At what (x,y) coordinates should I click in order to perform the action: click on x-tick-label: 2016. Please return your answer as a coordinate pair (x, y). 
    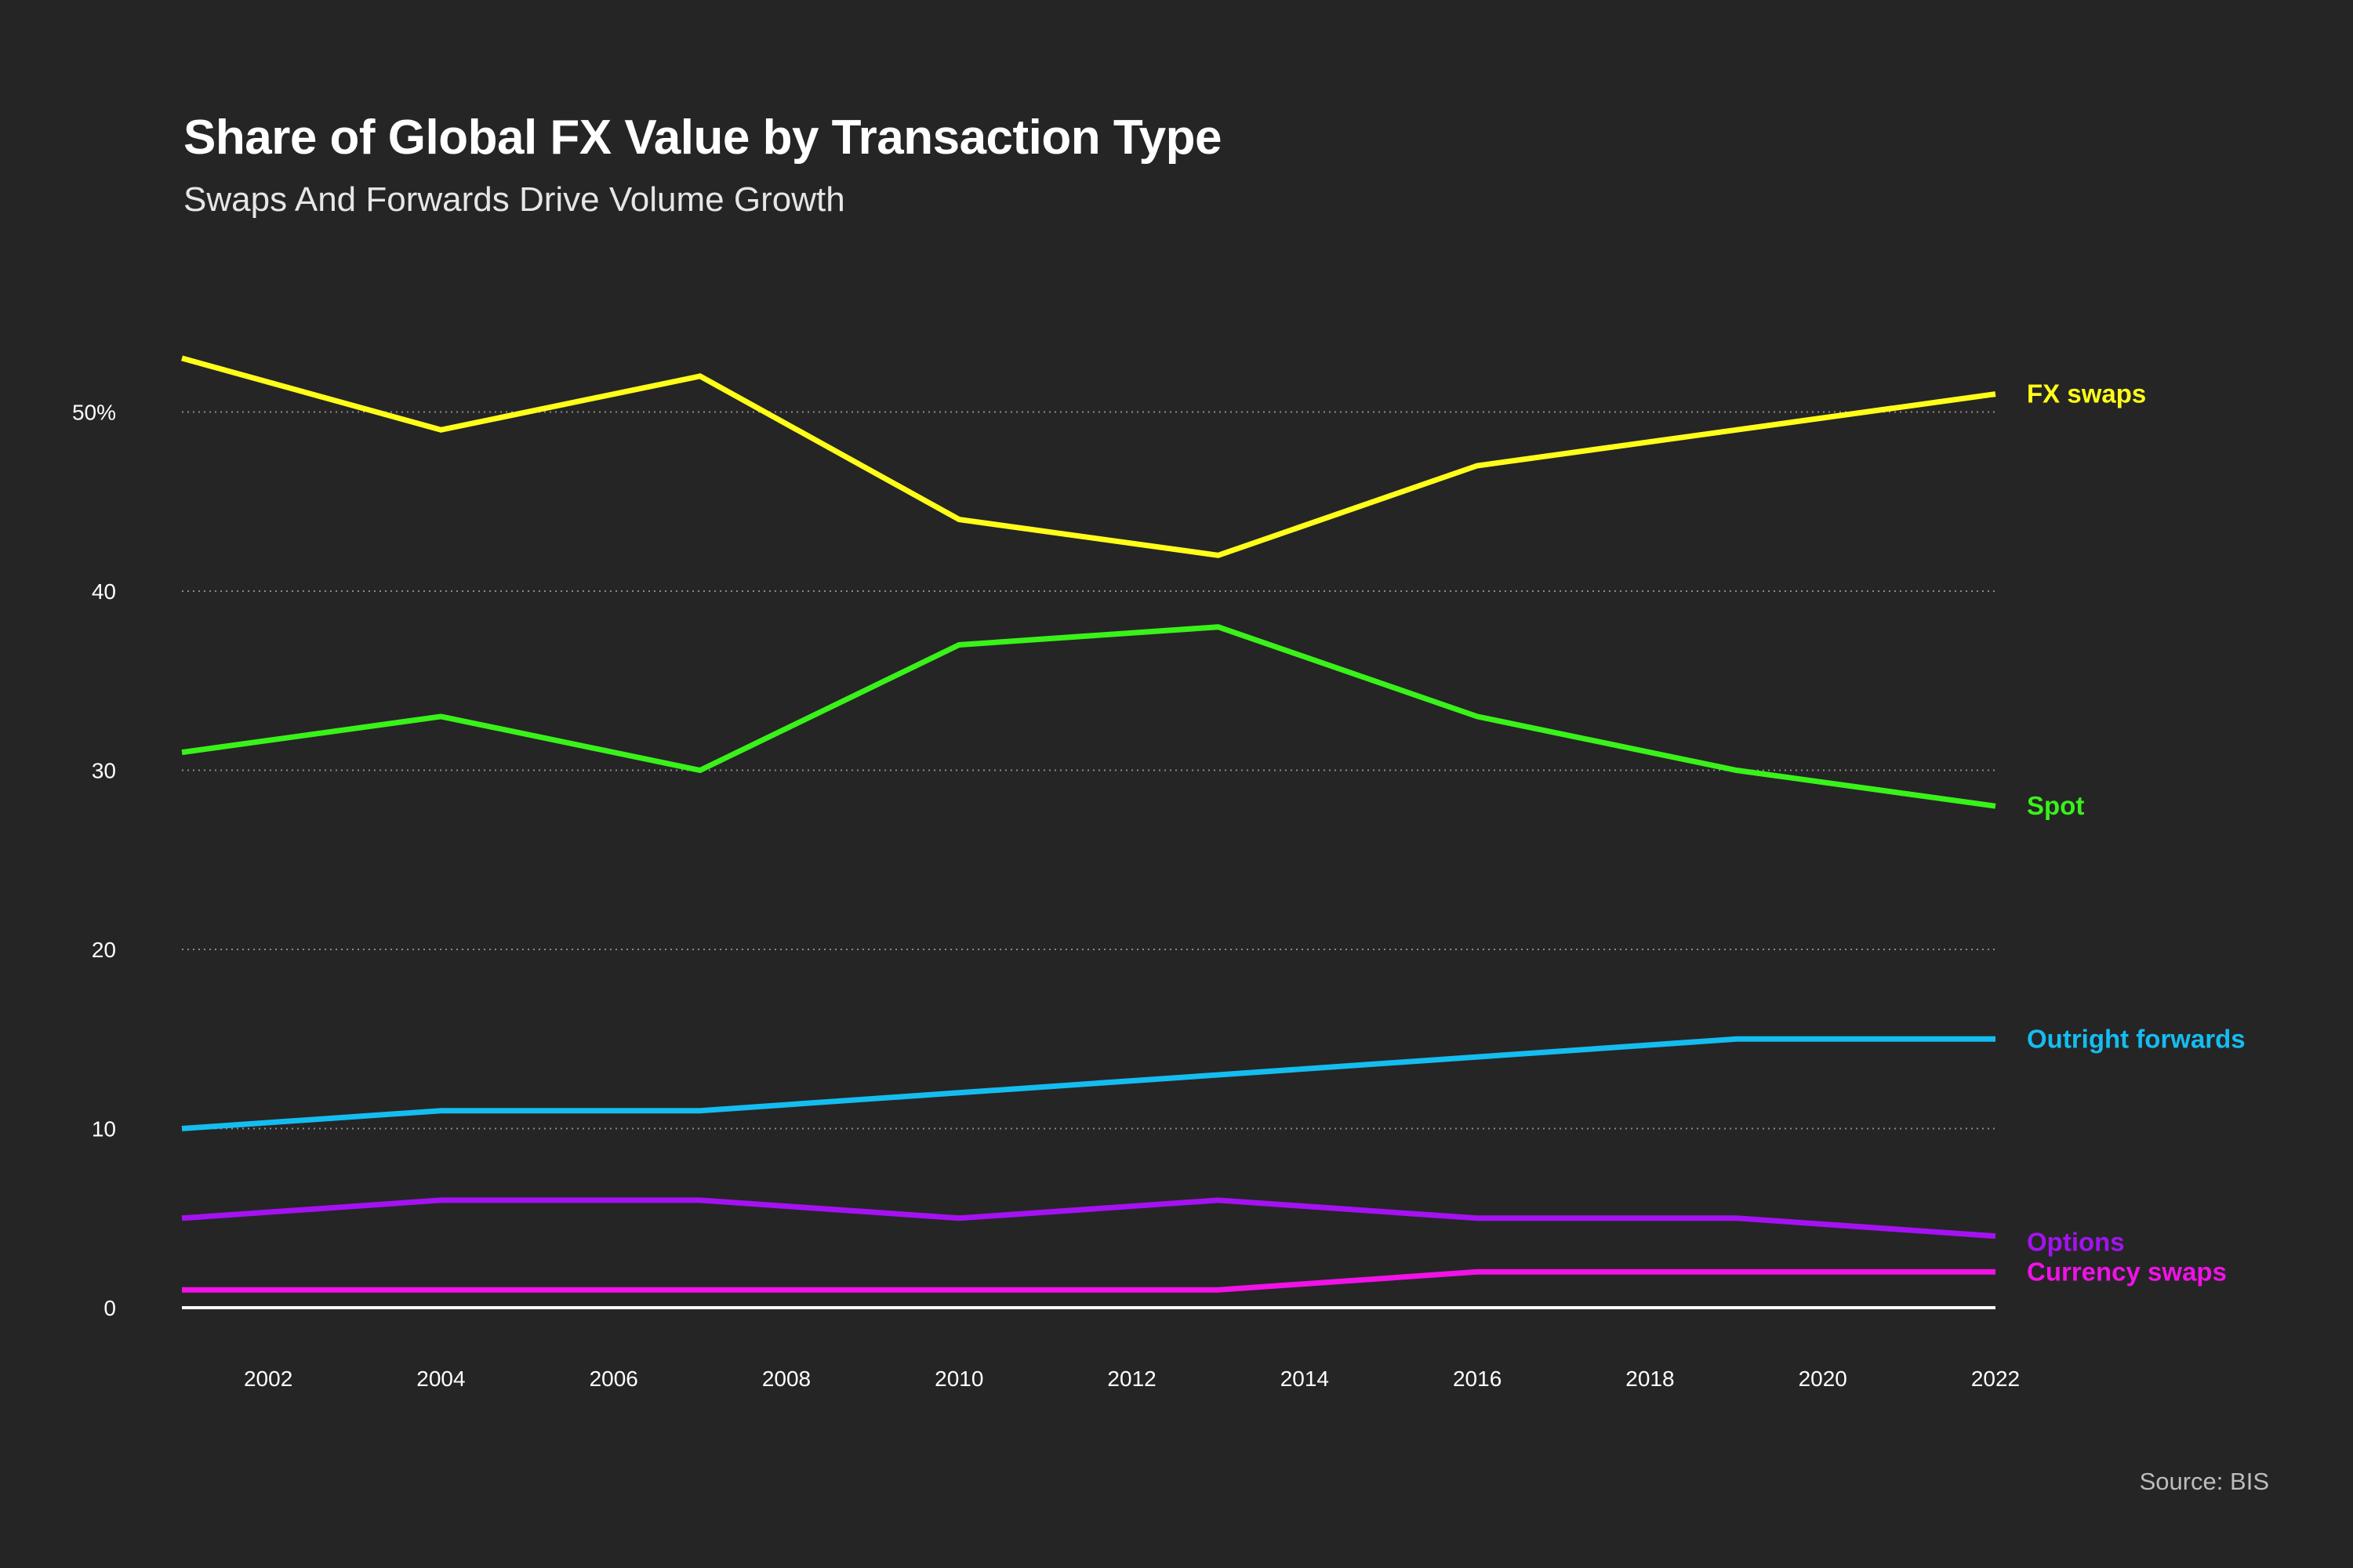
    Looking at the image, I should click on (1477, 1379).